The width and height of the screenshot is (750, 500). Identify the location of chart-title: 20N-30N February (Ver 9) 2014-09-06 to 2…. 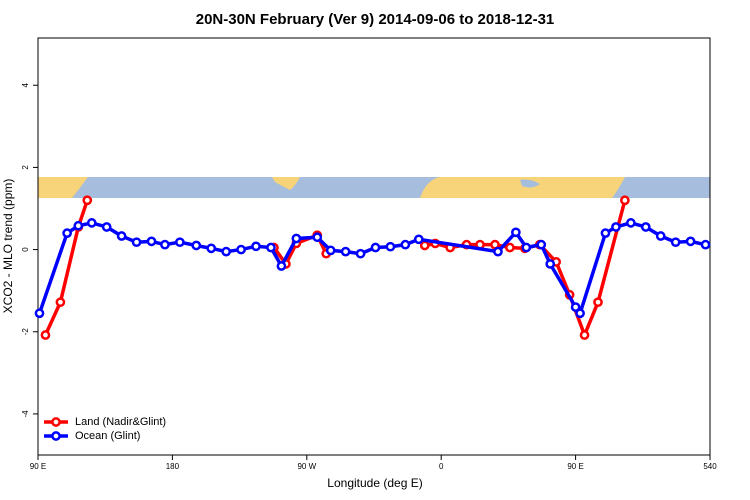
(375, 19).